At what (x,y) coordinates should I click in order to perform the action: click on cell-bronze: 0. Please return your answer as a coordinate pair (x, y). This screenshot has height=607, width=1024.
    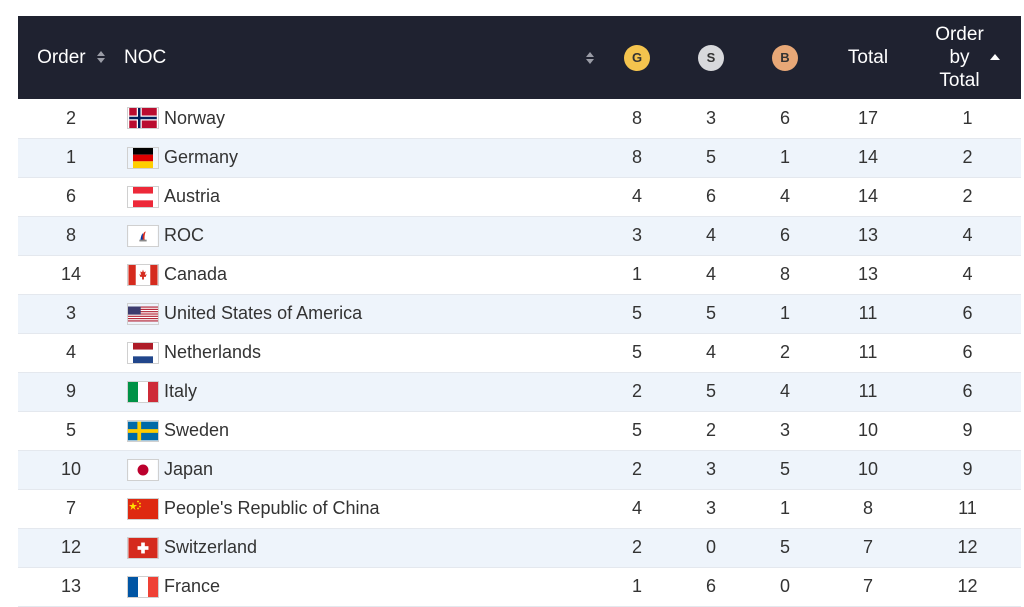
    Looking at the image, I should click on (785, 587).